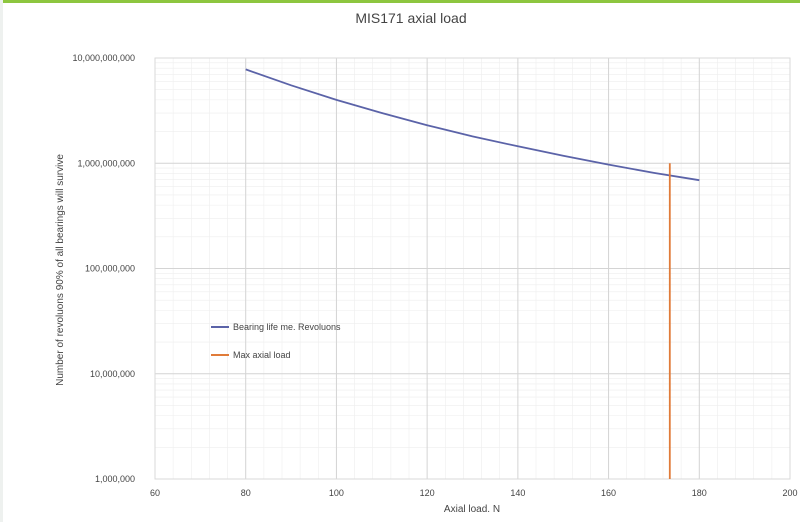  I want to click on x-axis-title: Axial load. N, so click(472, 509).